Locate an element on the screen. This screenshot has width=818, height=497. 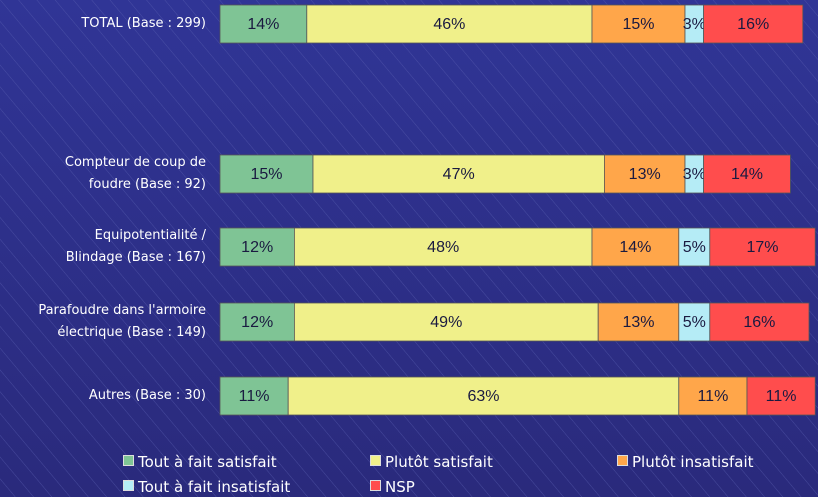
category-label: Equipotentialité / Blindage (Base : 167) is located at coordinates (135, 246).